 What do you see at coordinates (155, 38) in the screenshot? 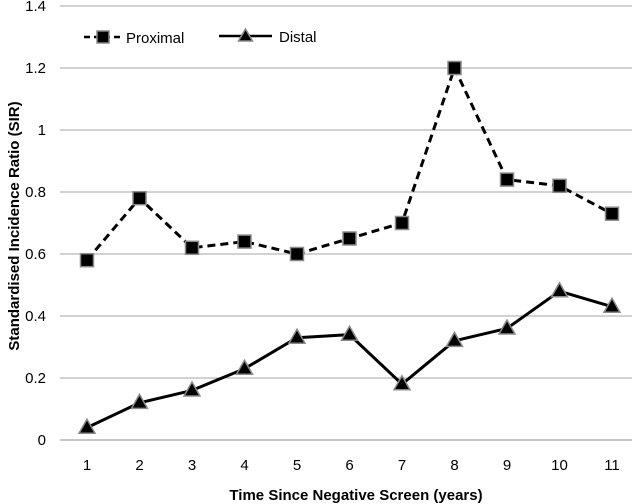
I see `legend-label-proximal: Proximal` at bounding box center [155, 38].